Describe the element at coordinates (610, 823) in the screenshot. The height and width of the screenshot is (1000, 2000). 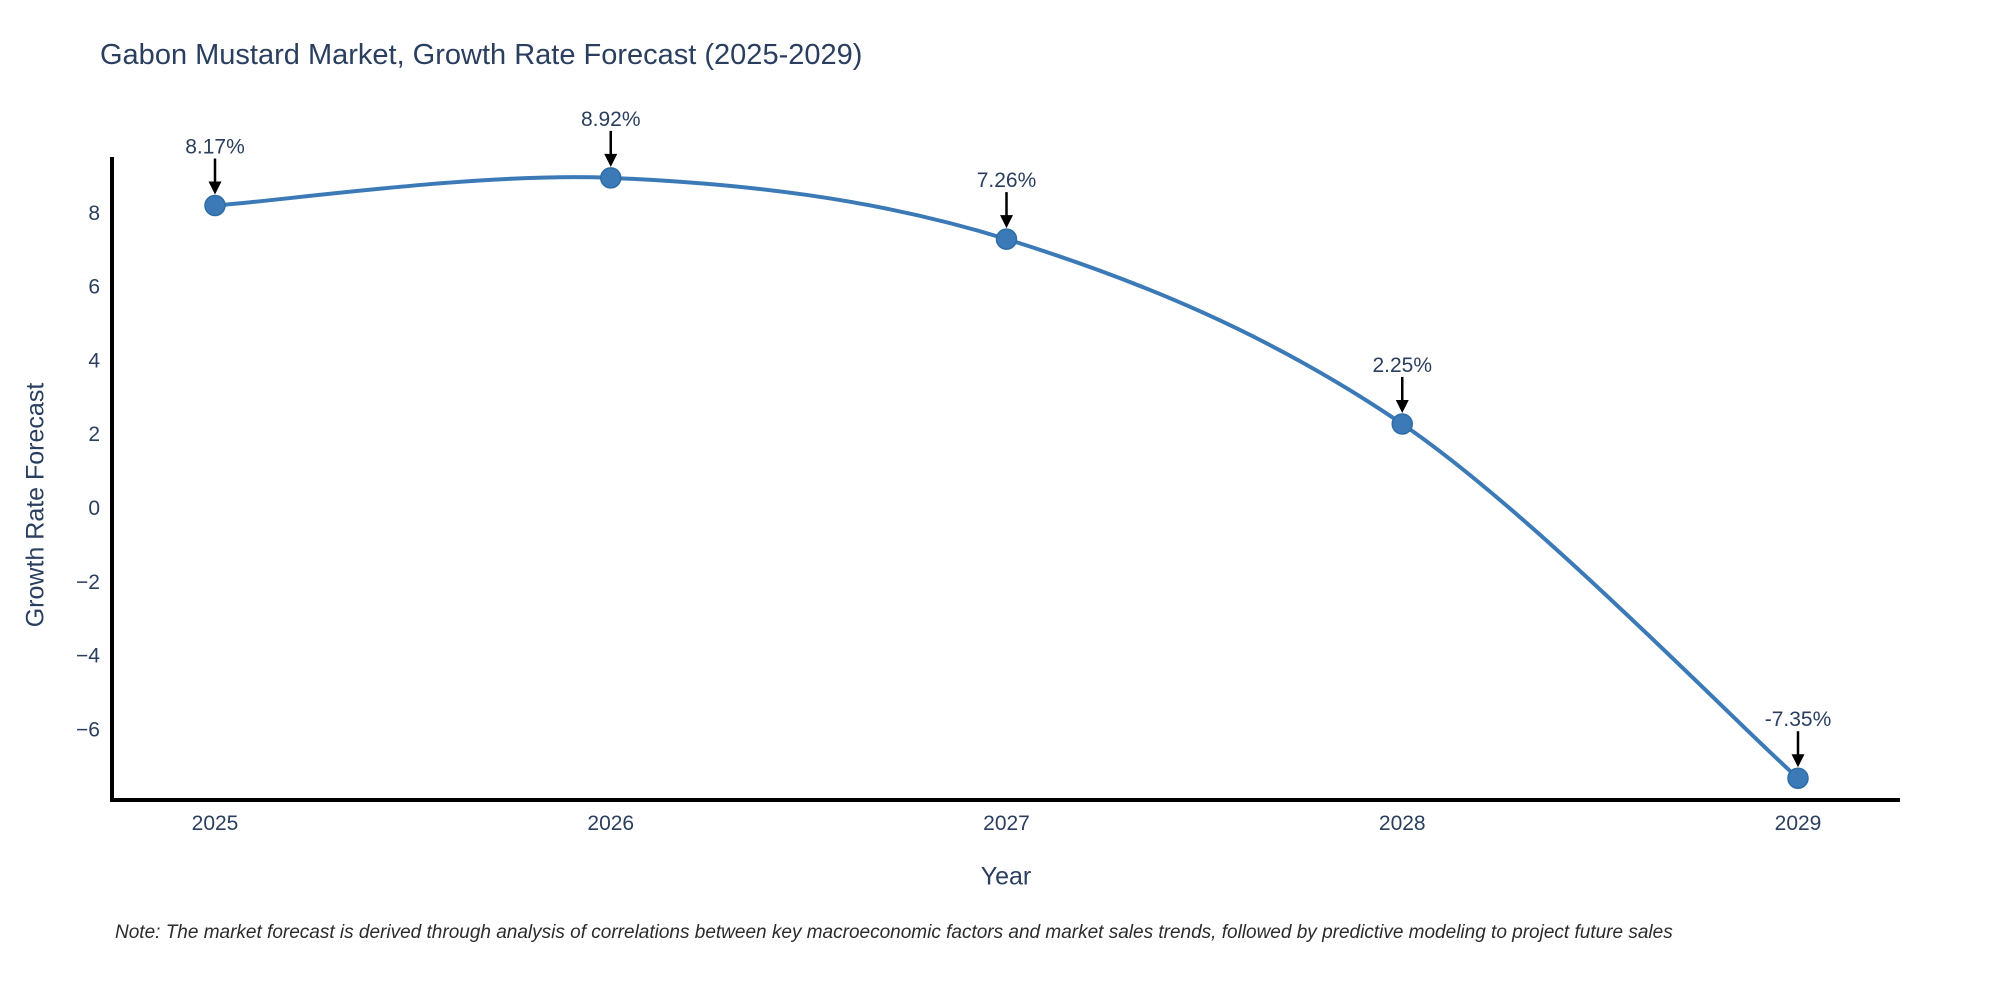
I see `x-tick-label: 2026` at that location.